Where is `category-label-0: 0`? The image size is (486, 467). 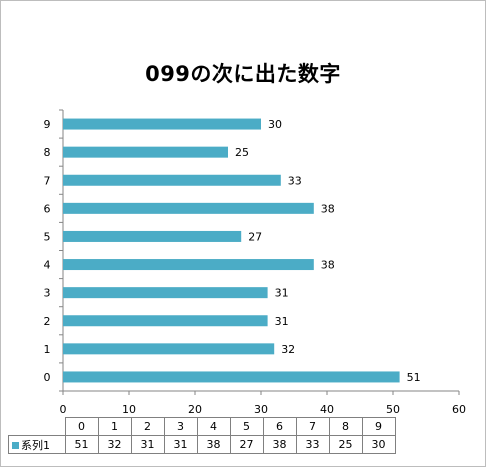 category-label-0: 0 is located at coordinates (47, 377).